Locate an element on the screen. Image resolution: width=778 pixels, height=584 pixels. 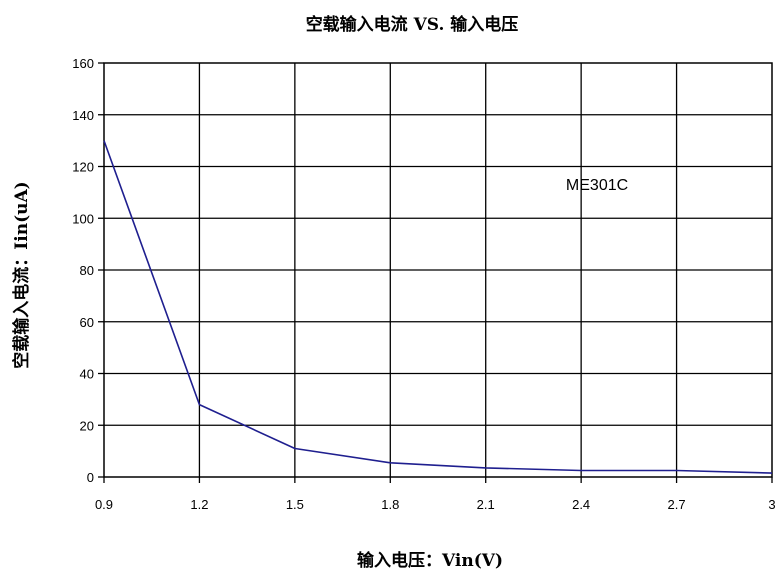
annotation-layer: ME301C is located at coordinates (597, 185).